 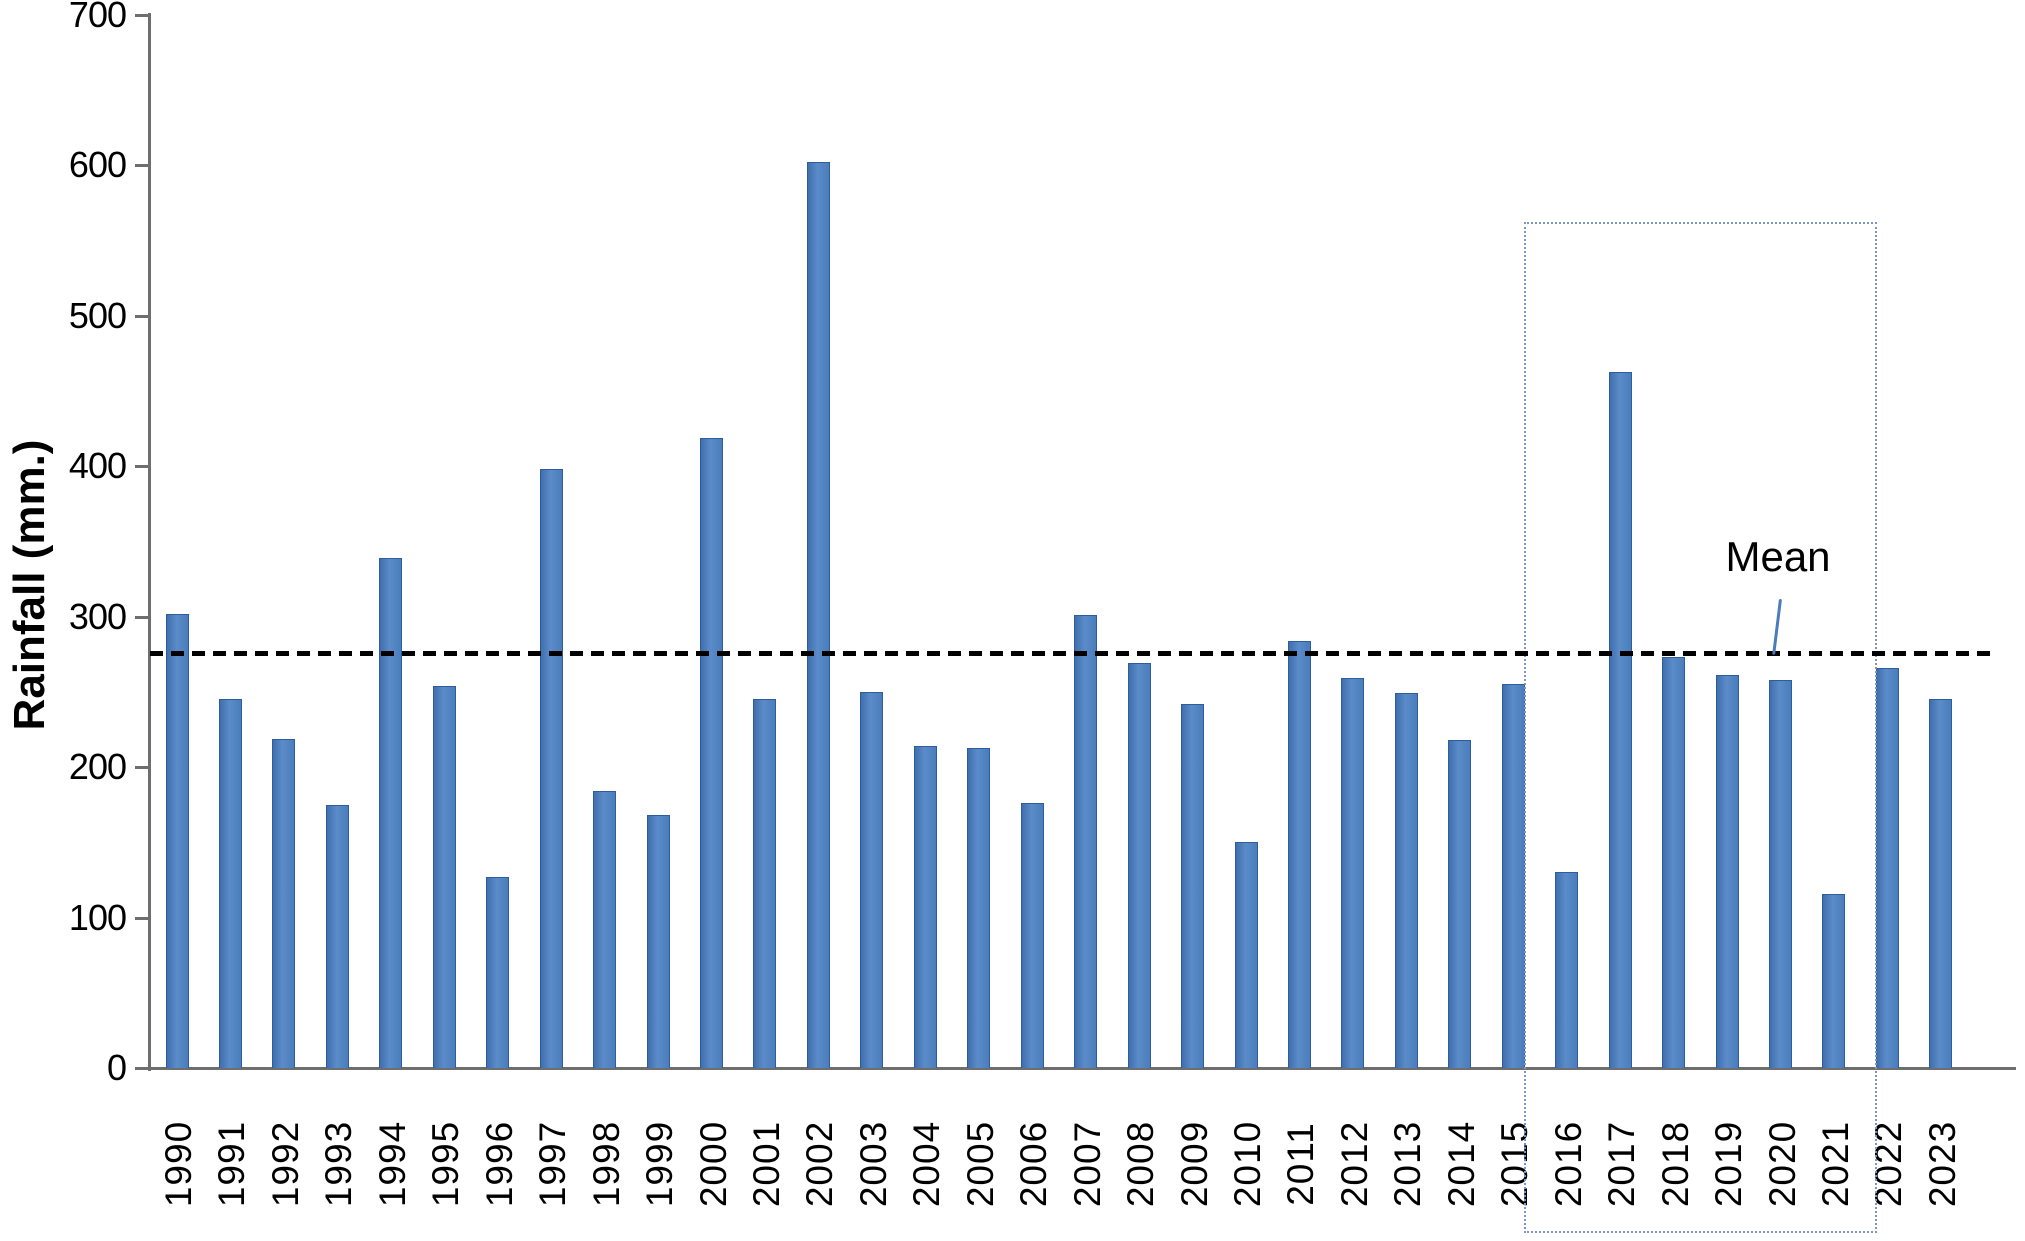 I want to click on x-tick-label-2012: 2012, so click(x=1354, y=1164).